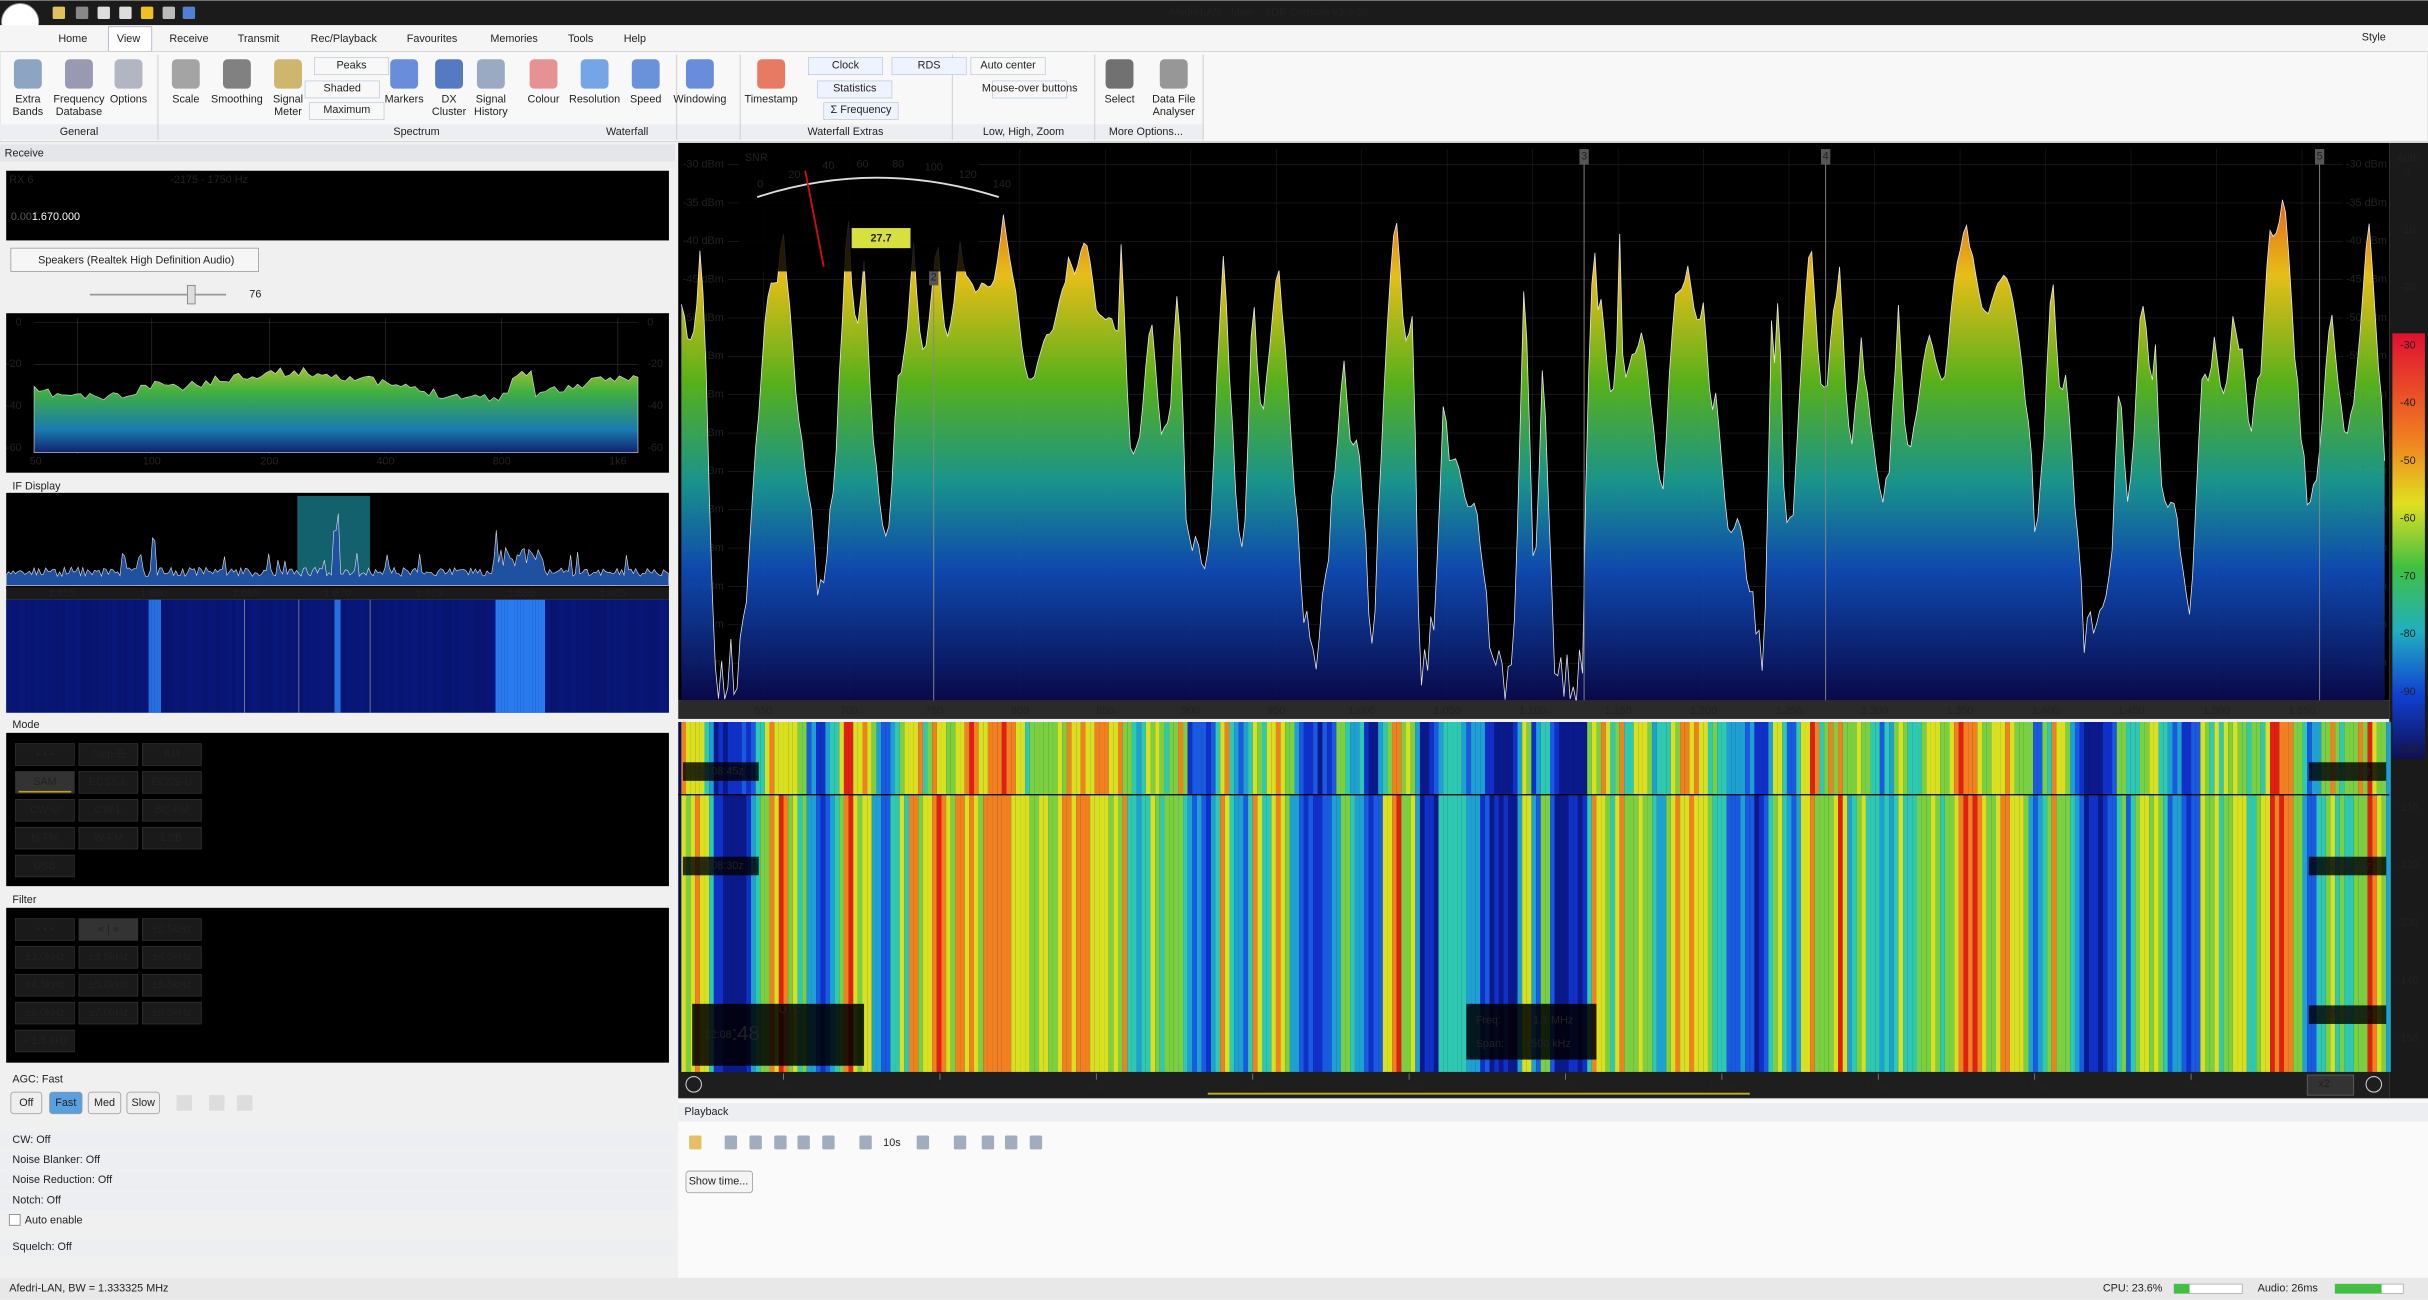  What do you see at coordinates (45, 1013) in the screenshot?
I see `panel-button-label: ±6.0kHz` at bounding box center [45, 1013].